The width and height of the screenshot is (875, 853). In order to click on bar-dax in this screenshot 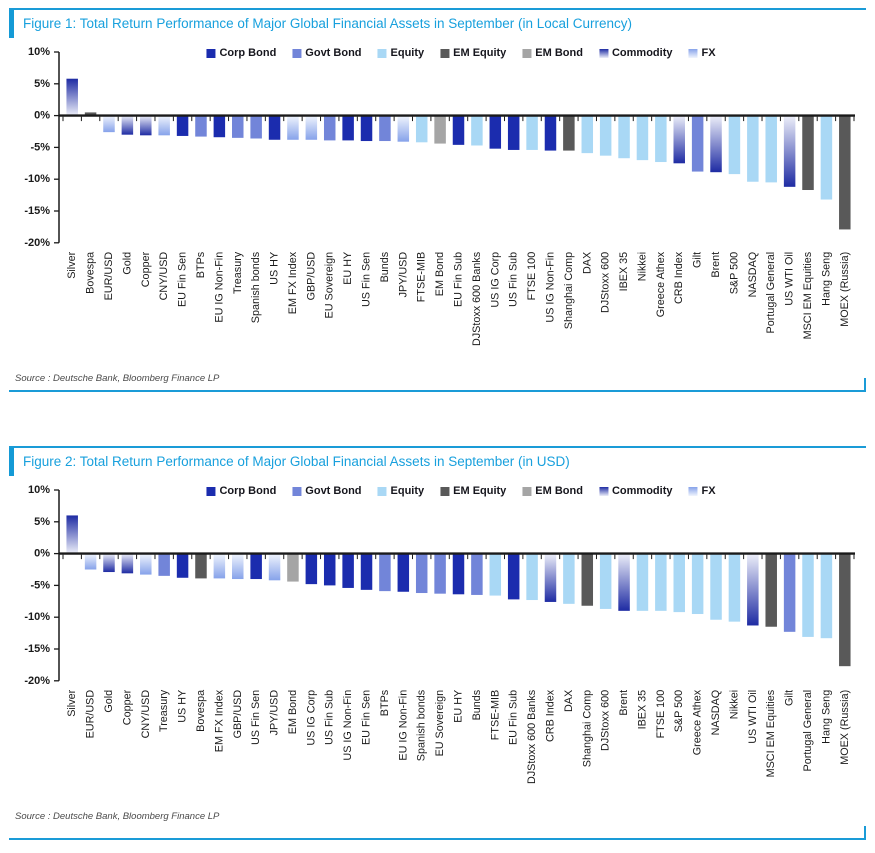, I will do `click(569, 578)`.